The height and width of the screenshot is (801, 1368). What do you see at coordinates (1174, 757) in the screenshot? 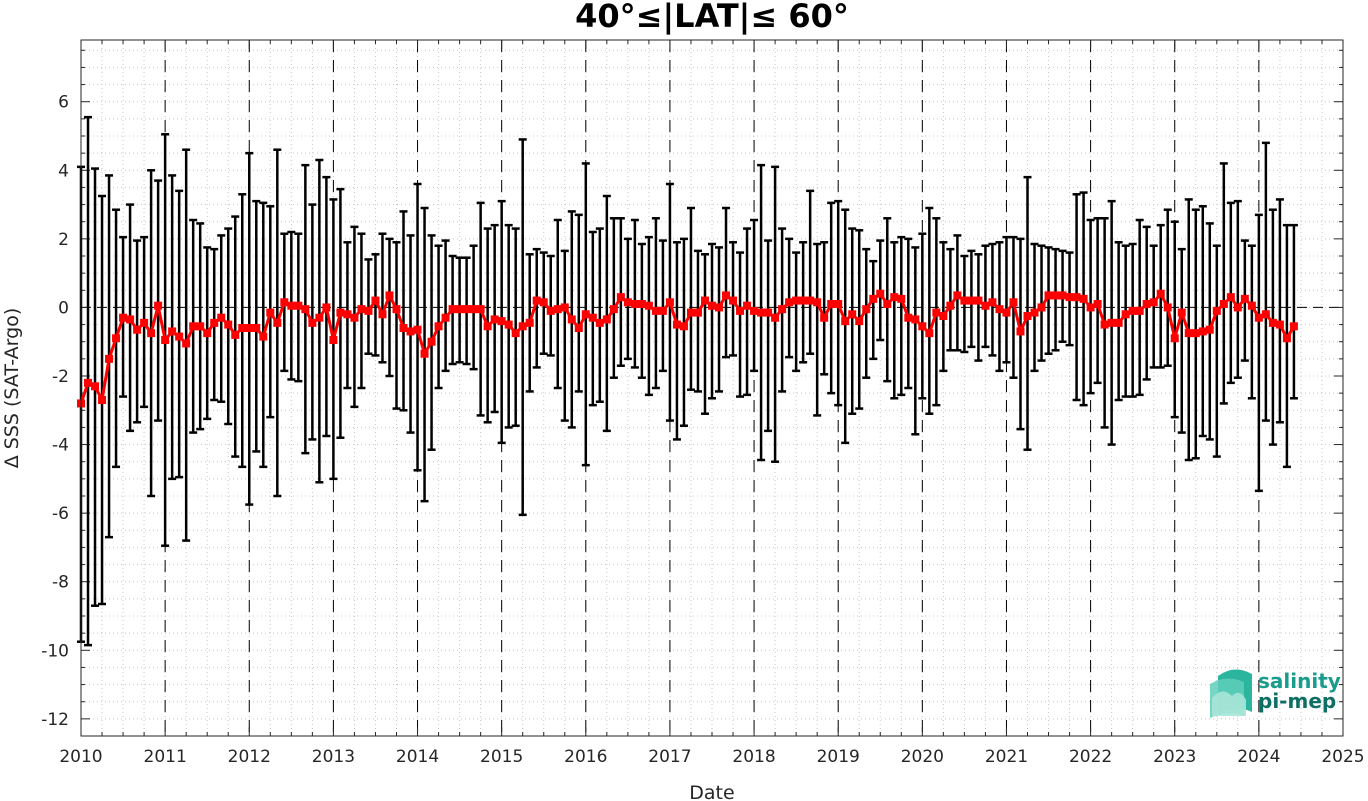
I see `x-tick-label: 2023` at bounding box center [1174, 757].